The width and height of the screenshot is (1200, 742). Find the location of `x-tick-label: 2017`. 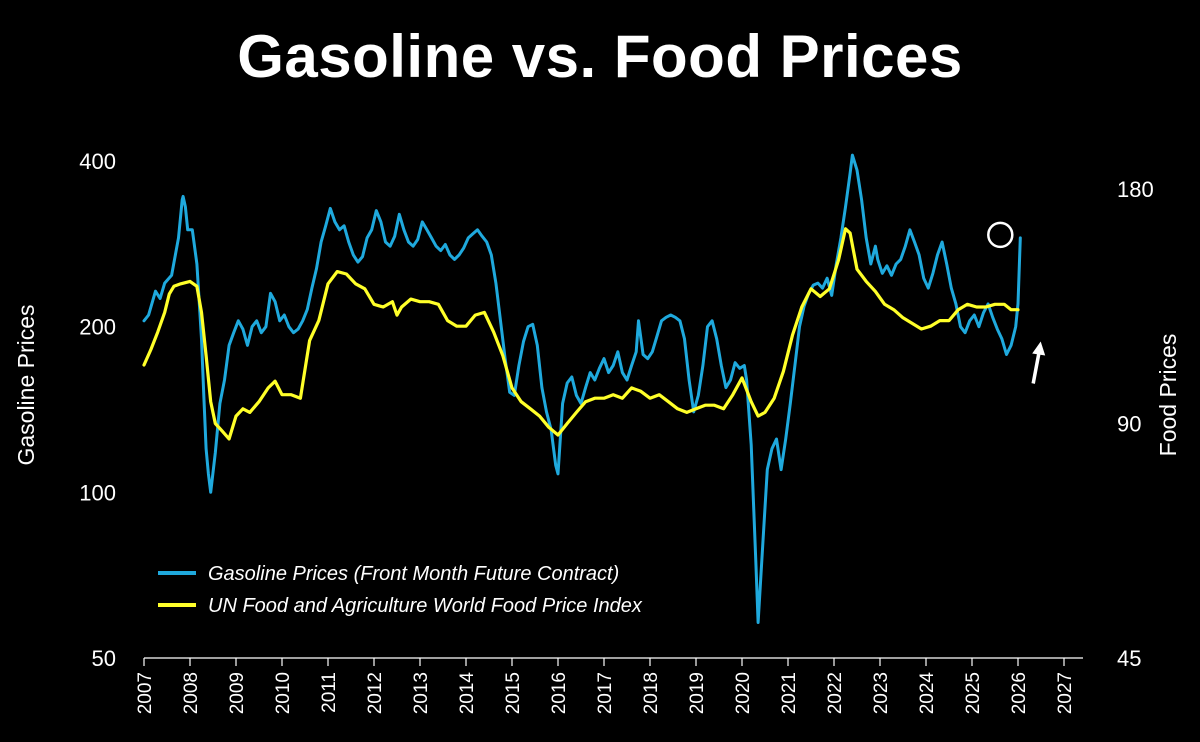

x-tick-label: 2017 is located at coordinates (605, 693).